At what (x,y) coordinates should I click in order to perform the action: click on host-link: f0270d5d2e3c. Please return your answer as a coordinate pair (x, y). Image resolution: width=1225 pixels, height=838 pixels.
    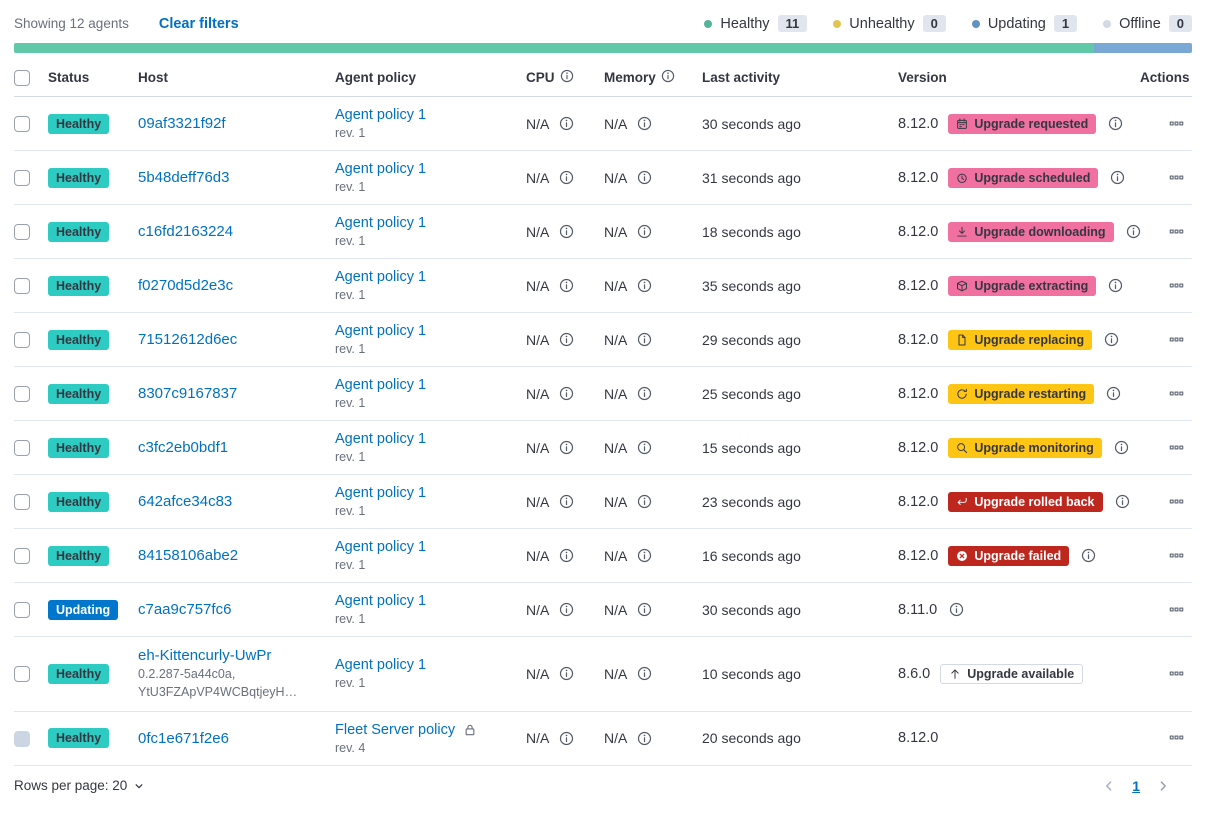
    Looking at the image, I should click on (186, 285).